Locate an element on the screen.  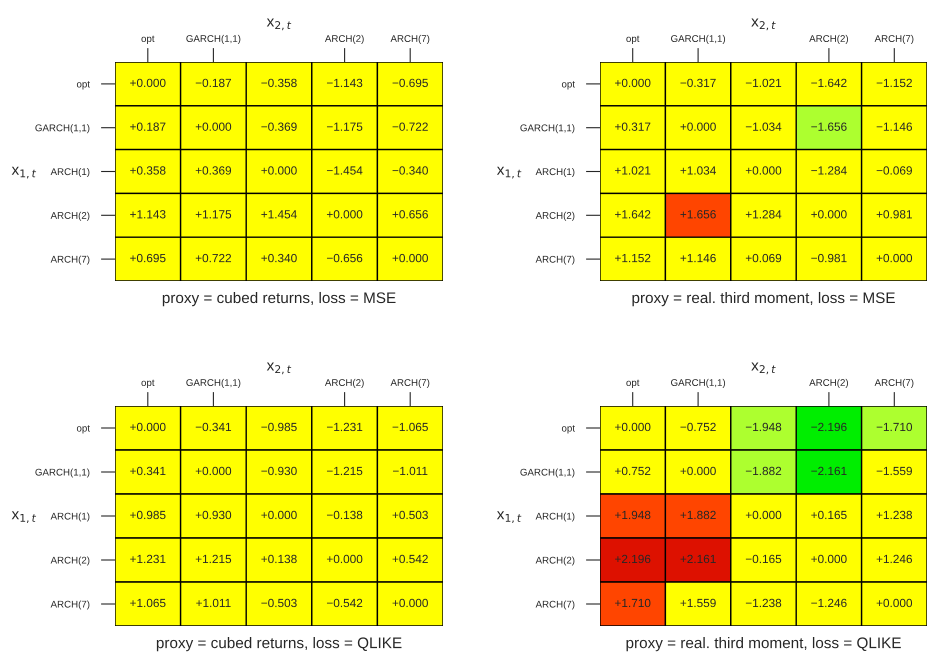
data-label: −1.021 is located at coordinates (764, 83).